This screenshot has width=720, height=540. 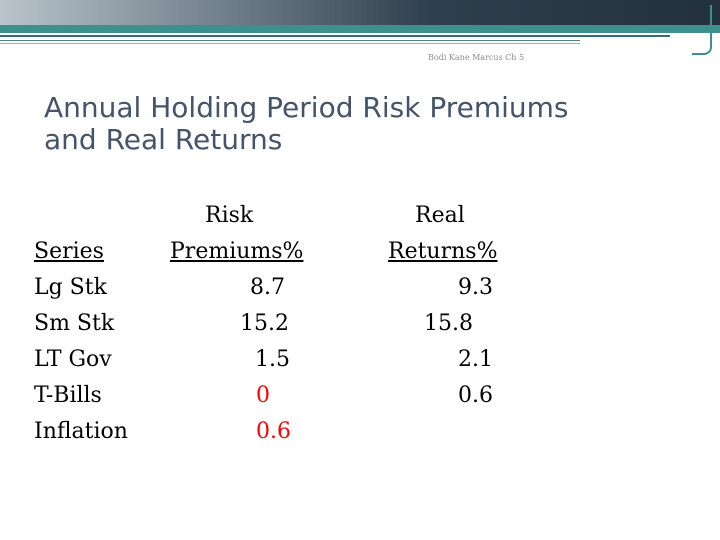 I want to click on series-column-header: Series, so click(x=69, y=251).